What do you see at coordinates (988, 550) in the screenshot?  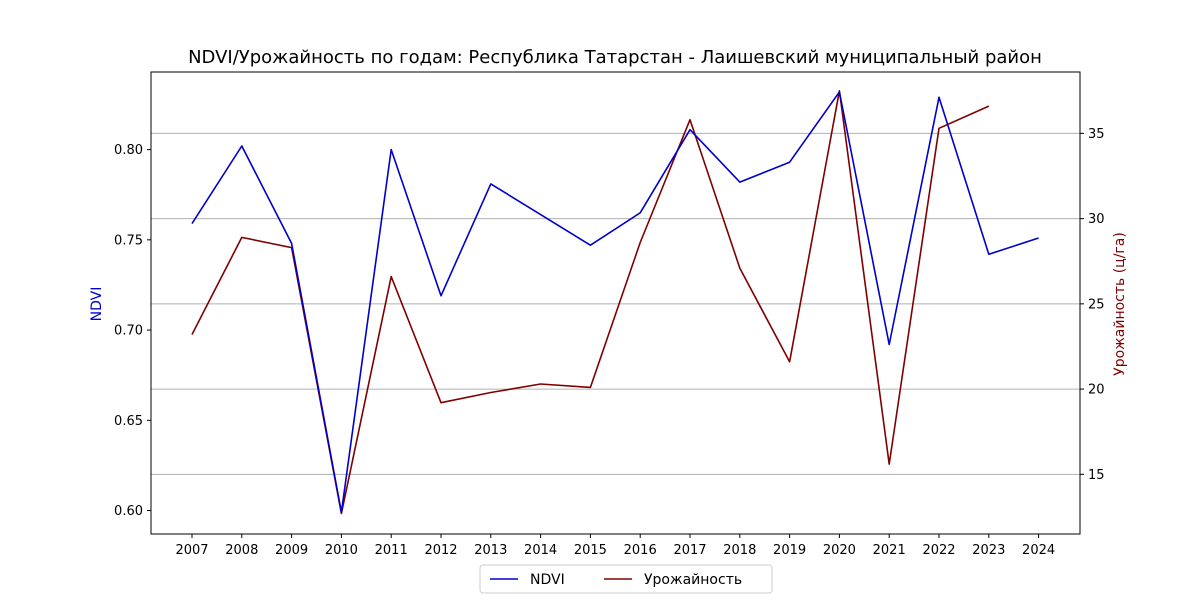 I see `x-tick-label: 2023` at bounding box center [988, 550].